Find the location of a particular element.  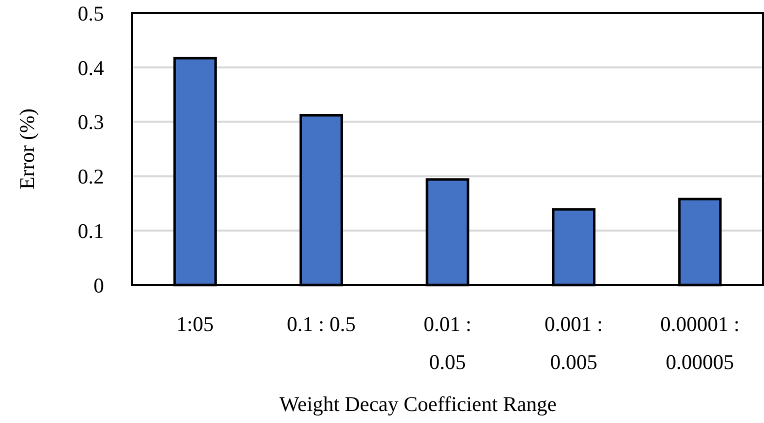

x-axis-title: Weight Decay Coefficient Range is located at coordinates (418, 404).